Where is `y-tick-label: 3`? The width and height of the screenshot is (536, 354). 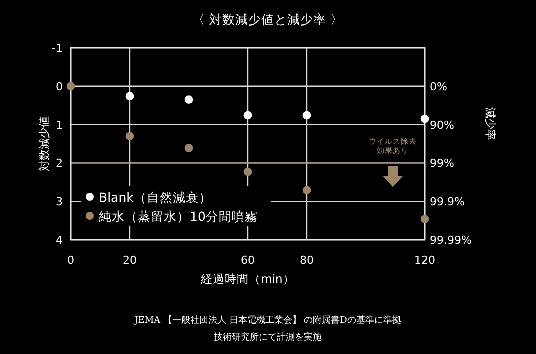
y-tick-label: 3 is located at coordinates (59, 202).